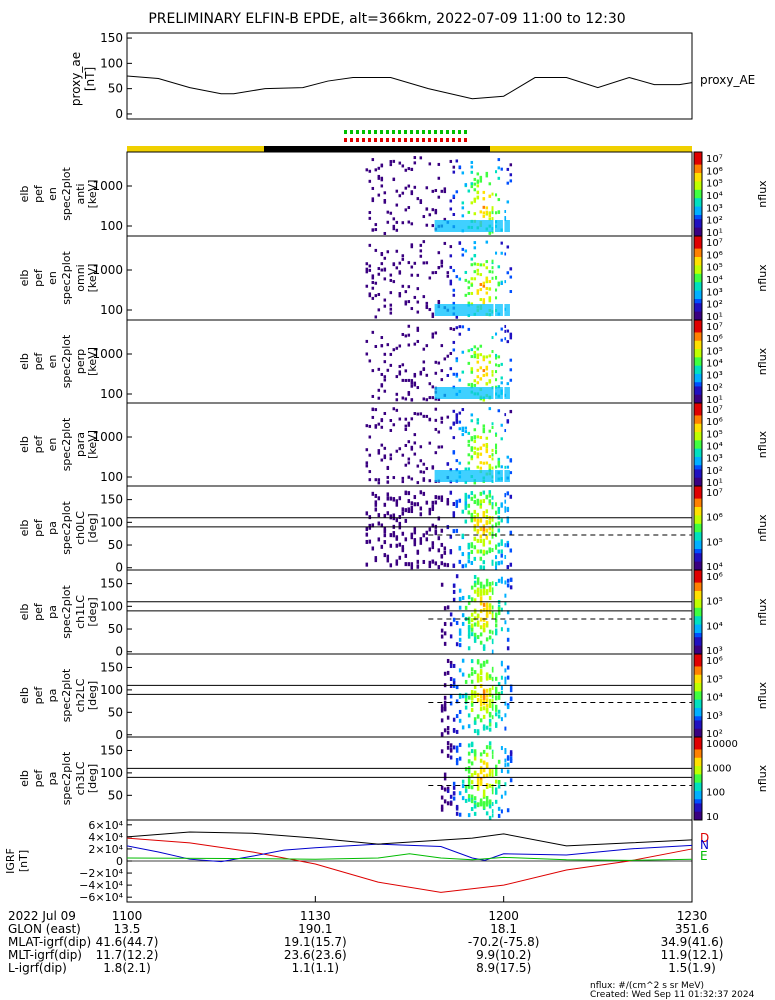 This screenshot has height=1000, width=775. Describe the element at coordinates (38, 778) in the screenshot. I see `panel-ylabel: pef` at that location.